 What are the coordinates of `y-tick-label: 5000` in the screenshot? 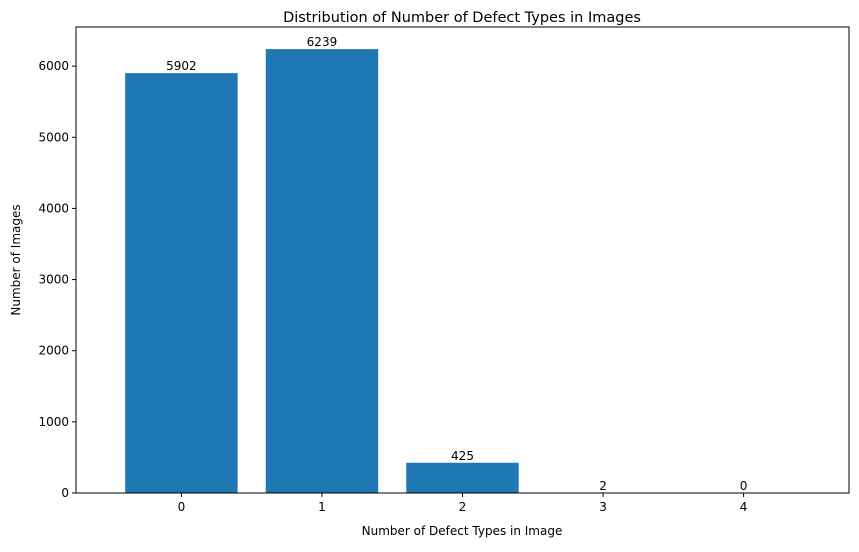 It's located at (53, 137).